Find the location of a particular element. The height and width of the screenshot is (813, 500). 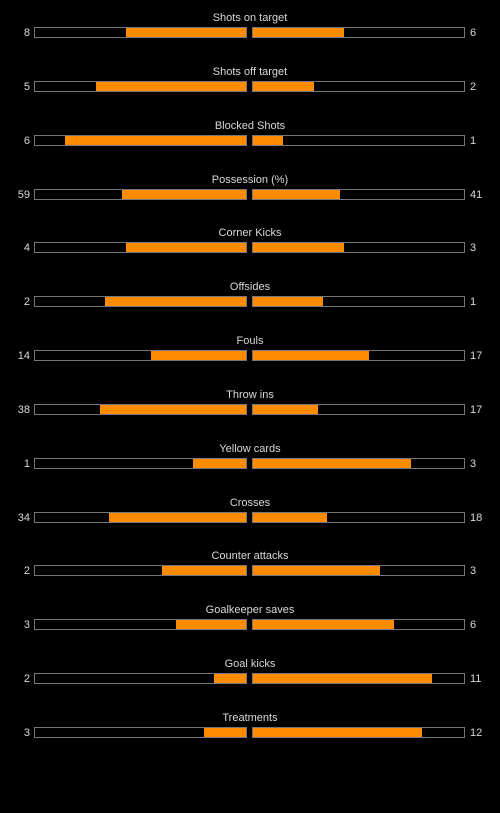

stat-row: Shots on target 8 6 is located at coordinates (250, 38).